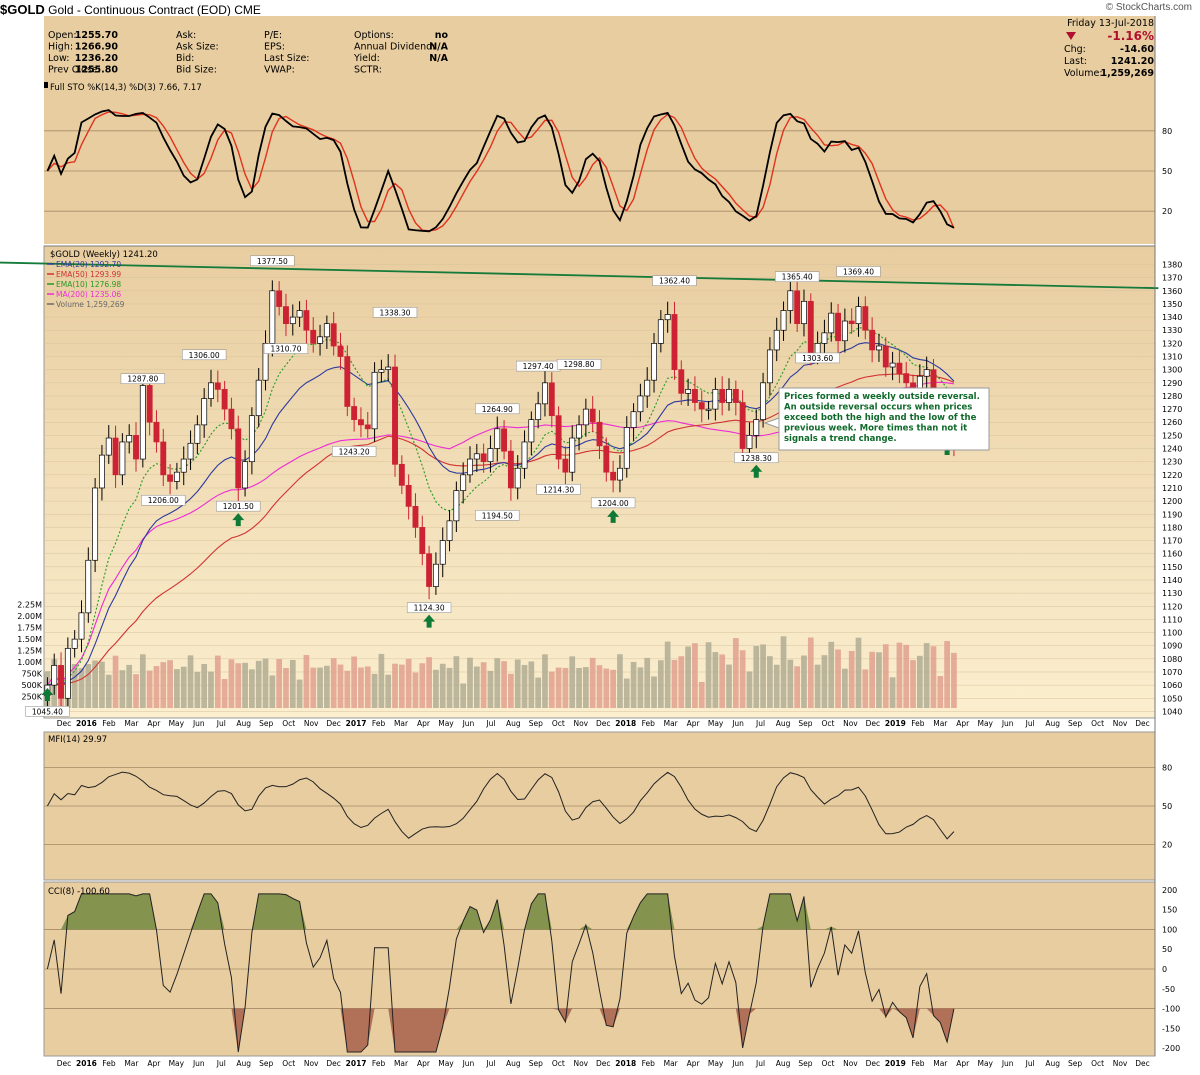 Image resolution: width=1200 pixels, height=1075 pixels. What do you see at coordinates (771, 423) in the screenshot?
I see `annotation-pointer` at bounding box center [771, 423].